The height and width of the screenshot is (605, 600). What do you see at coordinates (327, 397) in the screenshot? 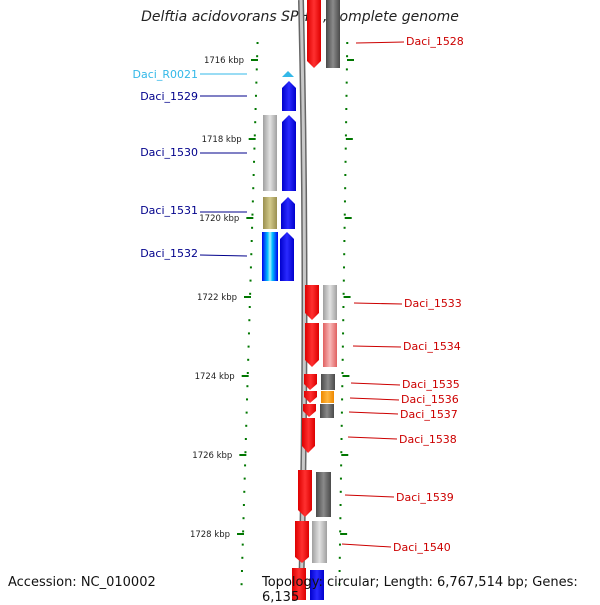
I see `gene-daci-1536-homolog-box` at bounding box center [327, 397].